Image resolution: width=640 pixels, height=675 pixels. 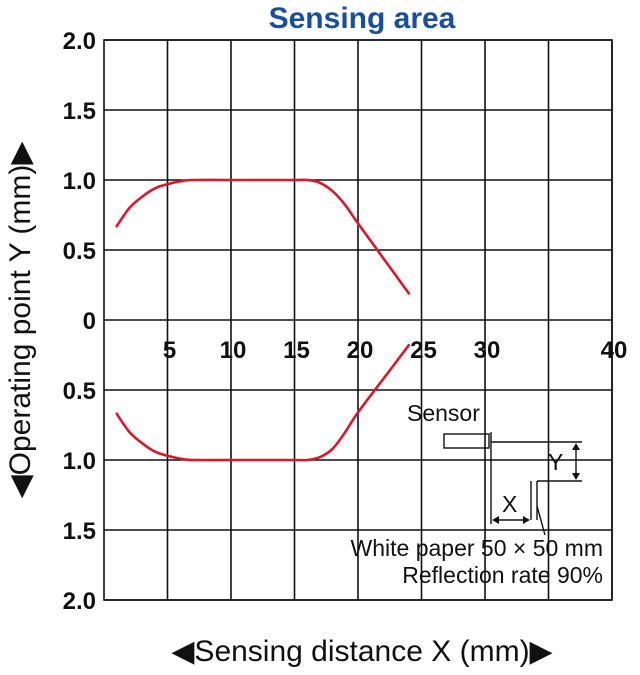 What do you see at coordinates (360, 350) in the screenshot?
I see `x-tick-label: 20` at bounding box center [360, 350].